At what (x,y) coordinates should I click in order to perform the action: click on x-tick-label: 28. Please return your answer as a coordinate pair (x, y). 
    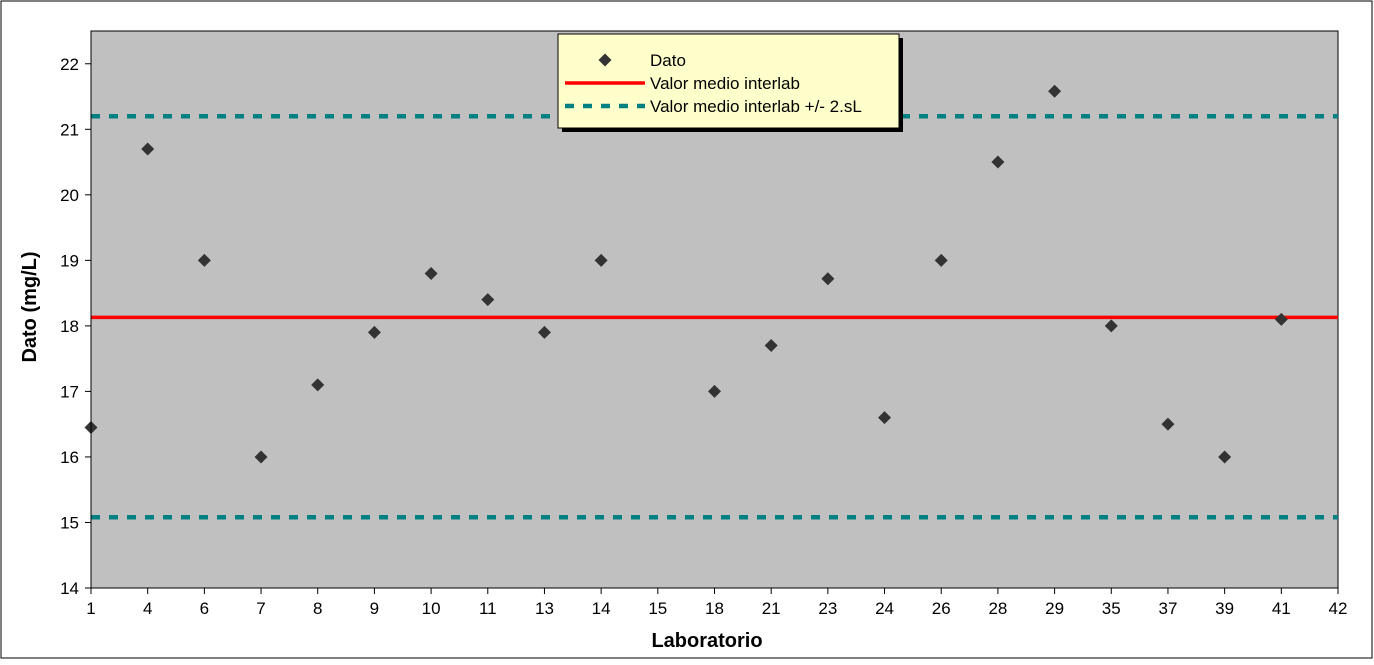
    Looking at the image, I should click on (997, 608).